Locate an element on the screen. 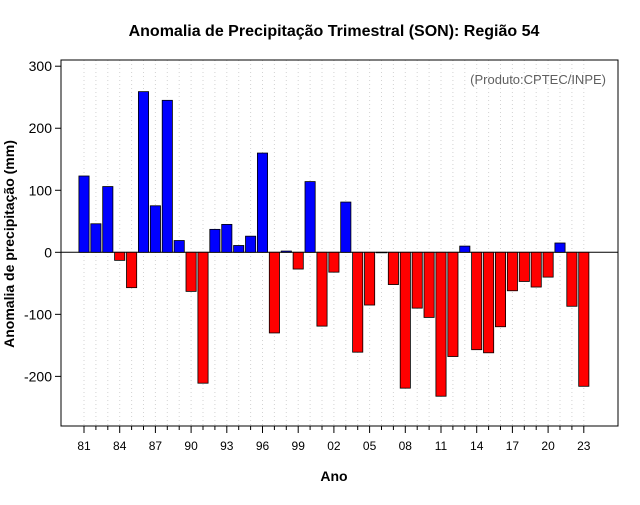  x-axis: 81 84 87 90 93 96 99 02 05 08 11 14 17 20 23 is located at coordinates (334, 439).